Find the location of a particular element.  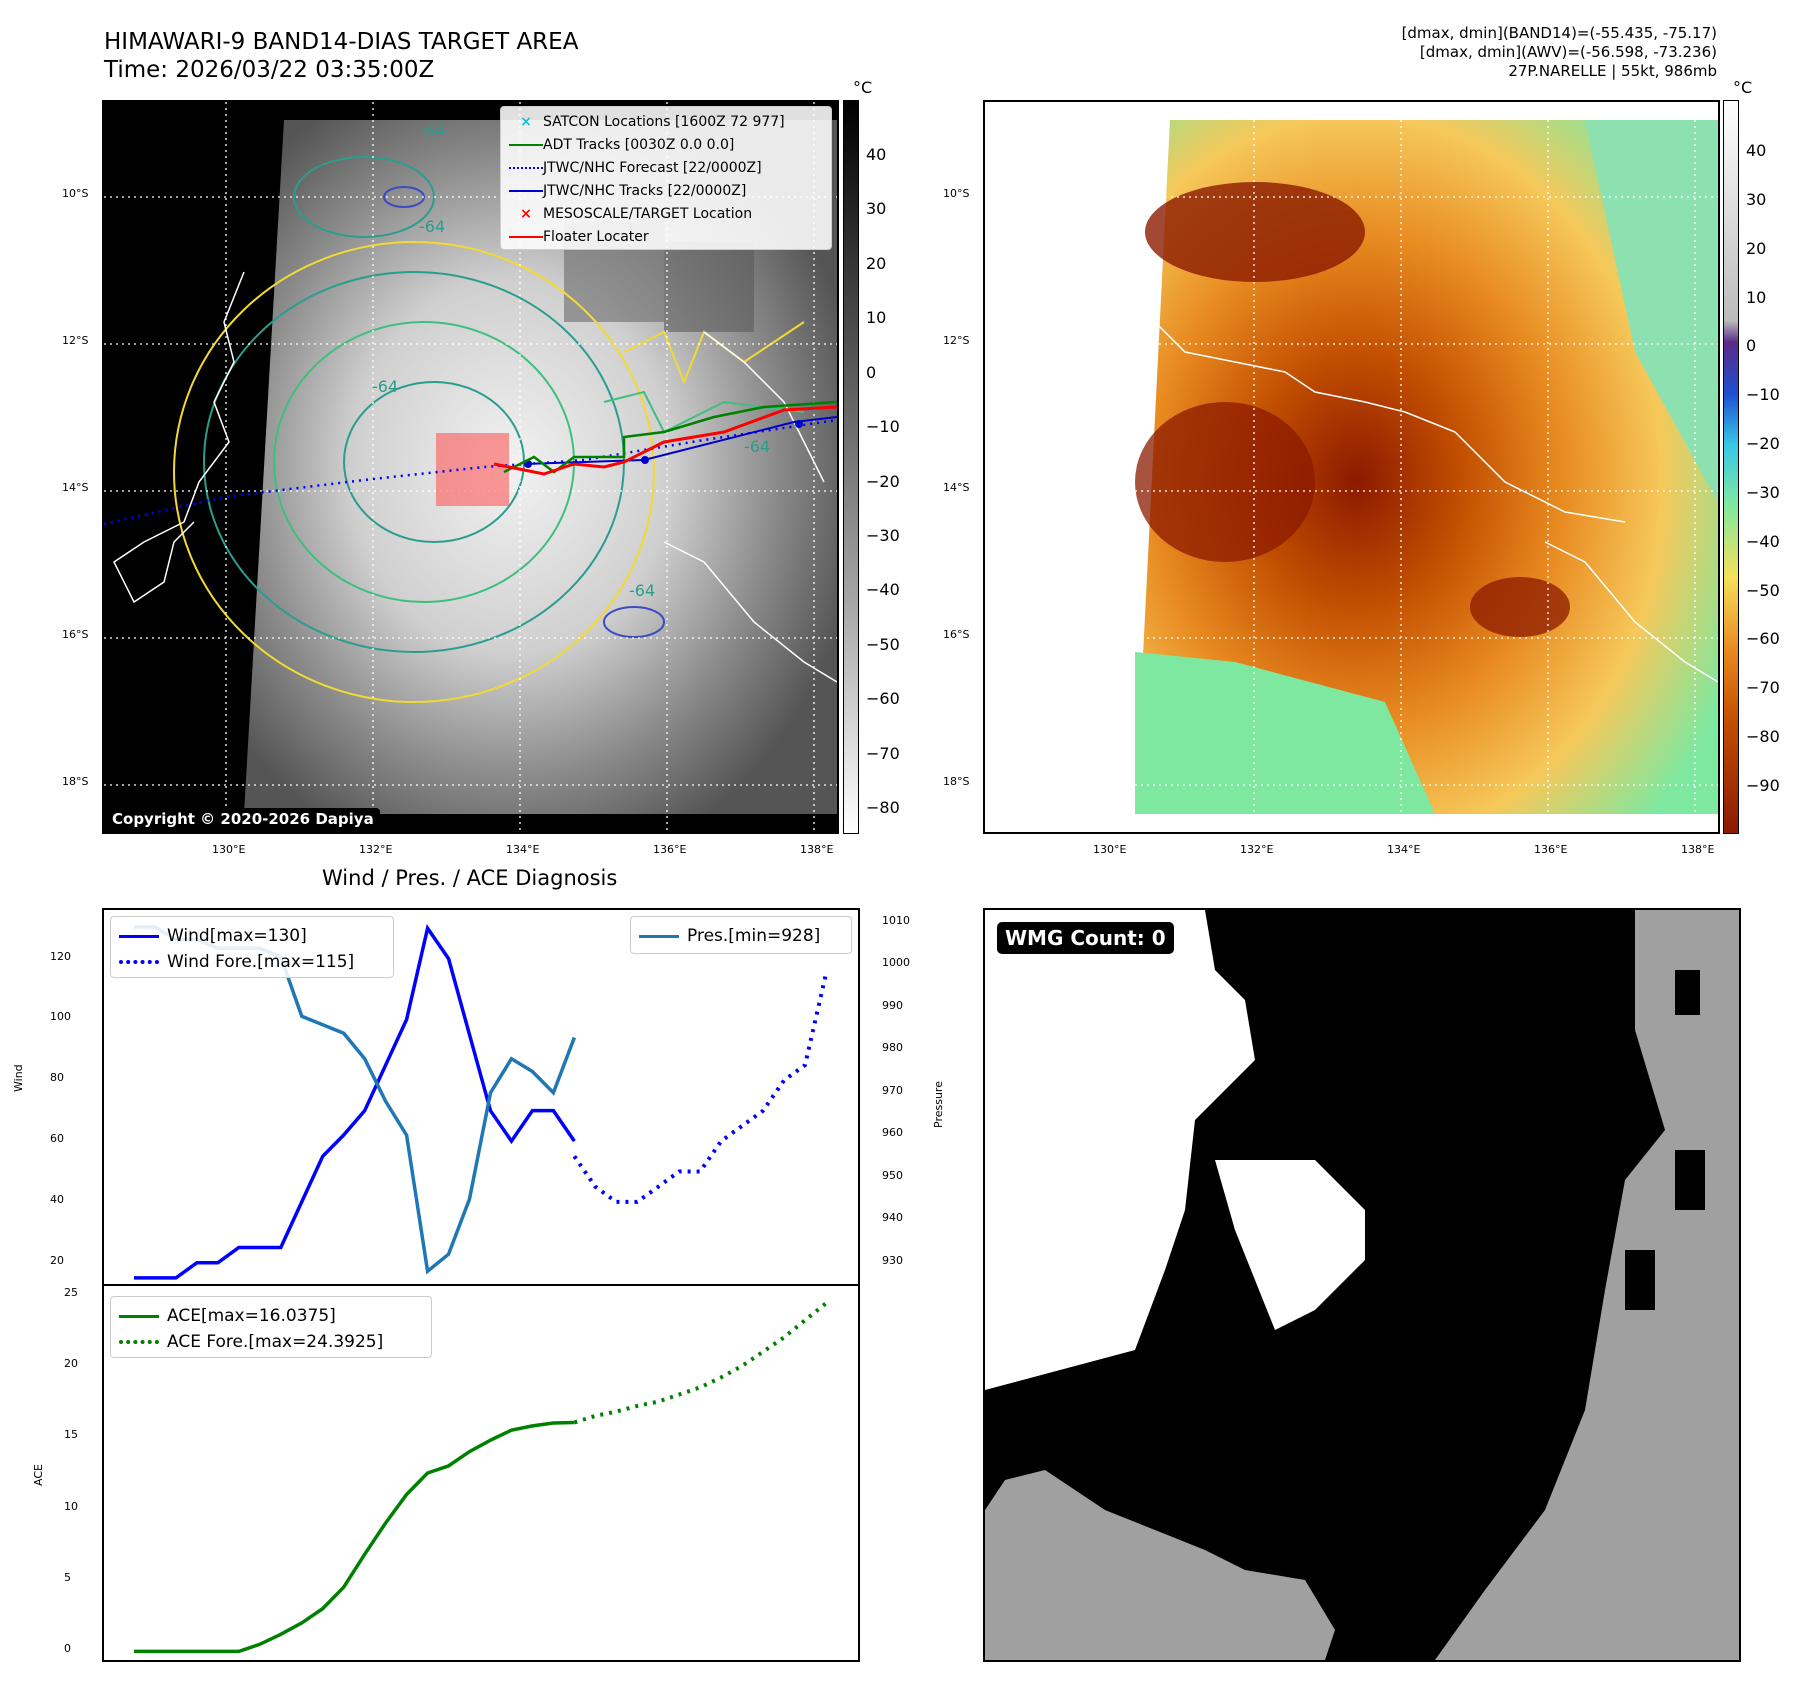

pressure-tick-label: 930 is located at coordinates (892, 1260).